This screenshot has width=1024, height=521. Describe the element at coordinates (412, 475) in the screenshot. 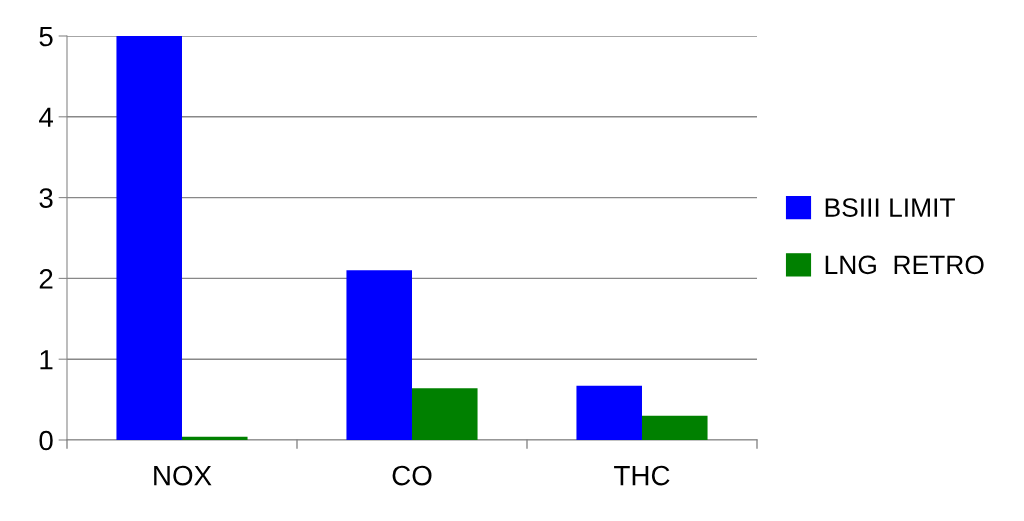

I see `x-tick-label: CO` at that location.